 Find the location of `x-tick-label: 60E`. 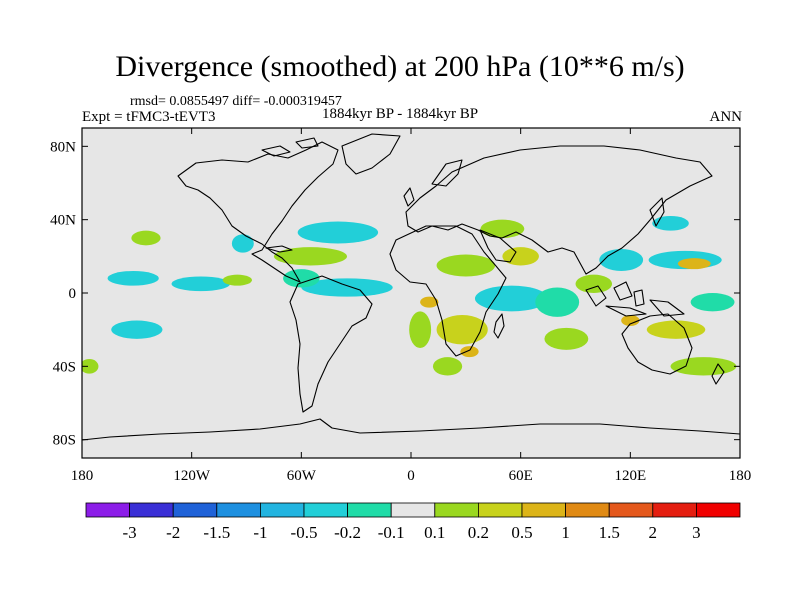

x-tick-label: 60E is located at coordinates (521, 476).